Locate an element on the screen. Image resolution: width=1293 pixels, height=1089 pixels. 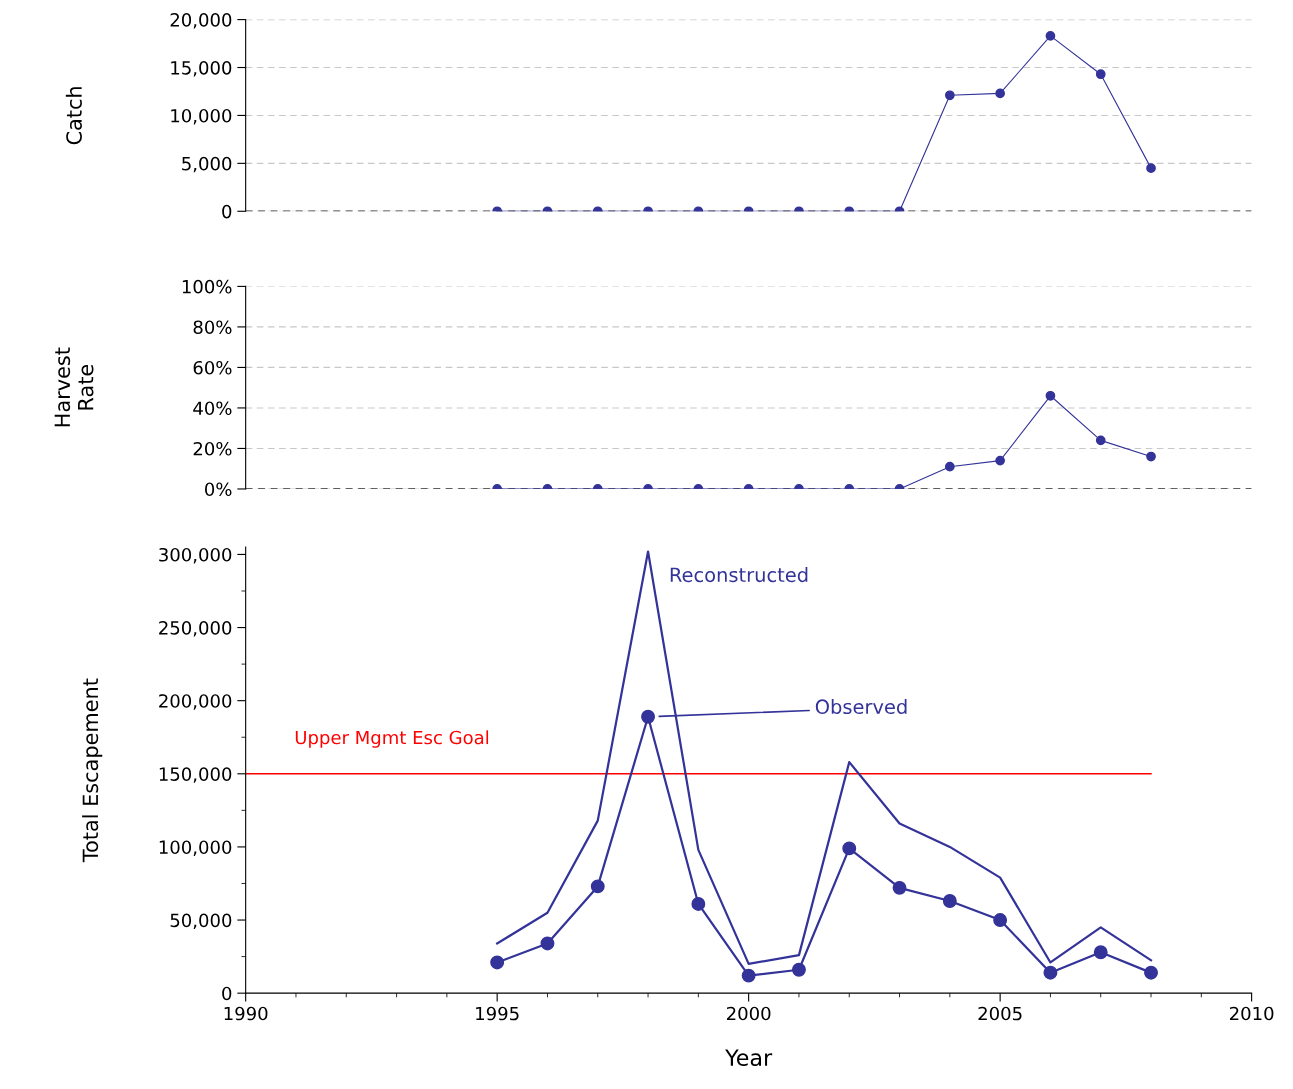
y-tick-label: 300,000 is located at coordinates (195, 555).